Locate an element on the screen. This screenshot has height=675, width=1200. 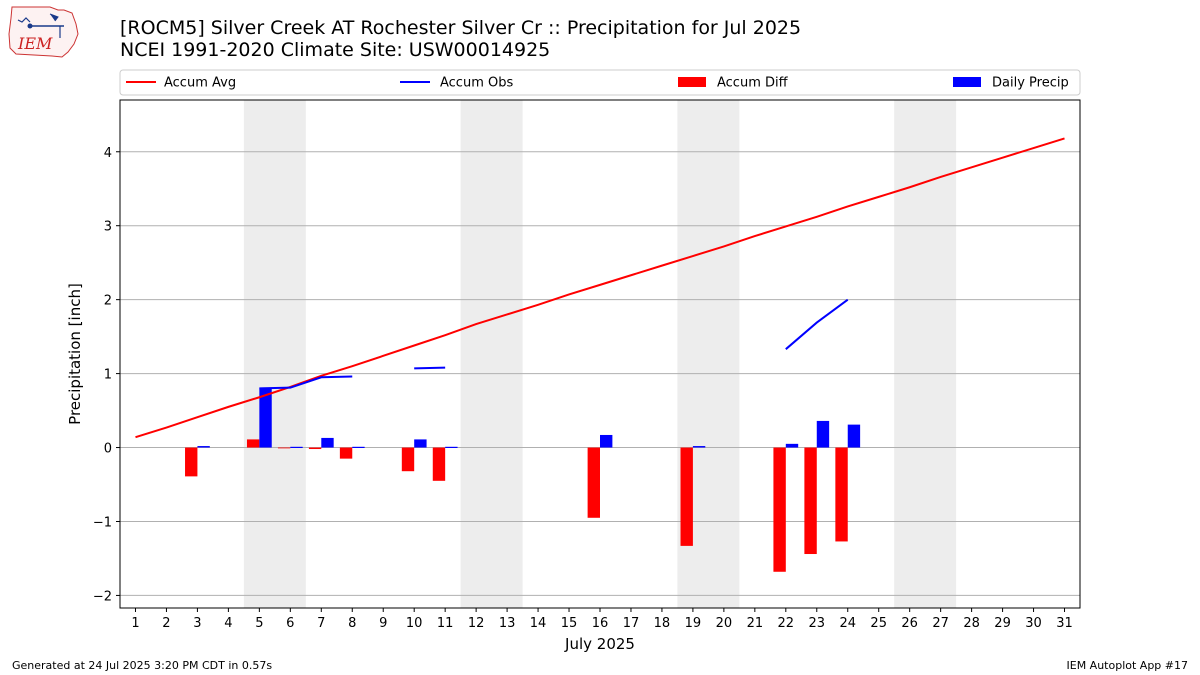
legend-box is located at coordinates (600, 82).